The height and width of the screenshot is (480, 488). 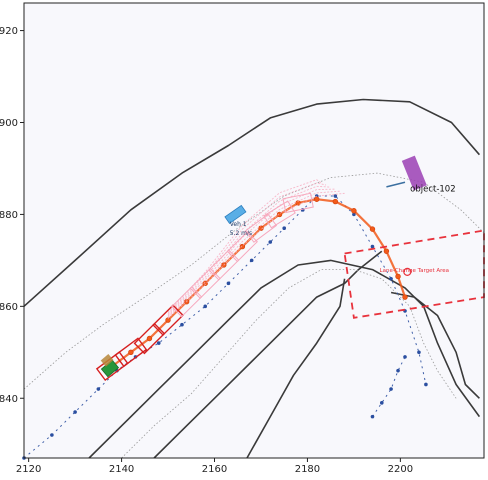 I want to click on object-102-heading, so click(x=396, y=184).